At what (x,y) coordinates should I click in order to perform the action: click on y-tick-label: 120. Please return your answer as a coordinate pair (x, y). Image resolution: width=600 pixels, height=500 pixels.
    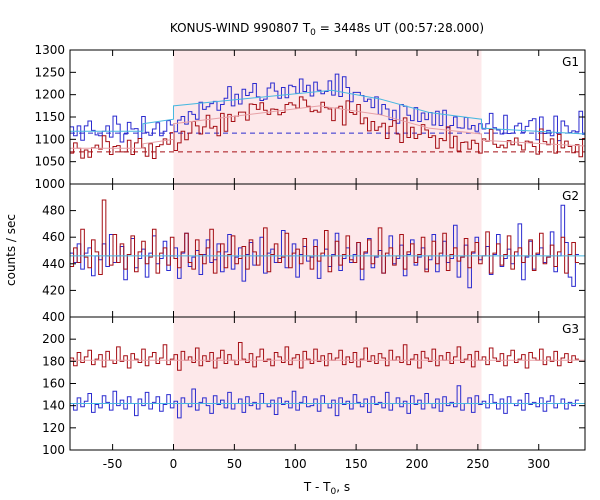
    Looking at the image, I should click on (53, 428).